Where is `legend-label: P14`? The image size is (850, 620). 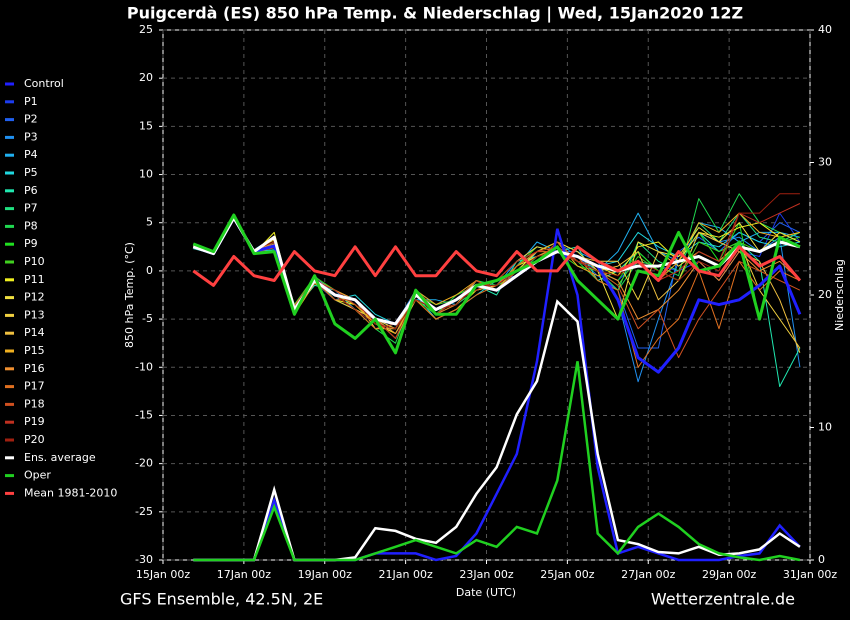
legend-label: P14 is located at coordinates (34, 332).